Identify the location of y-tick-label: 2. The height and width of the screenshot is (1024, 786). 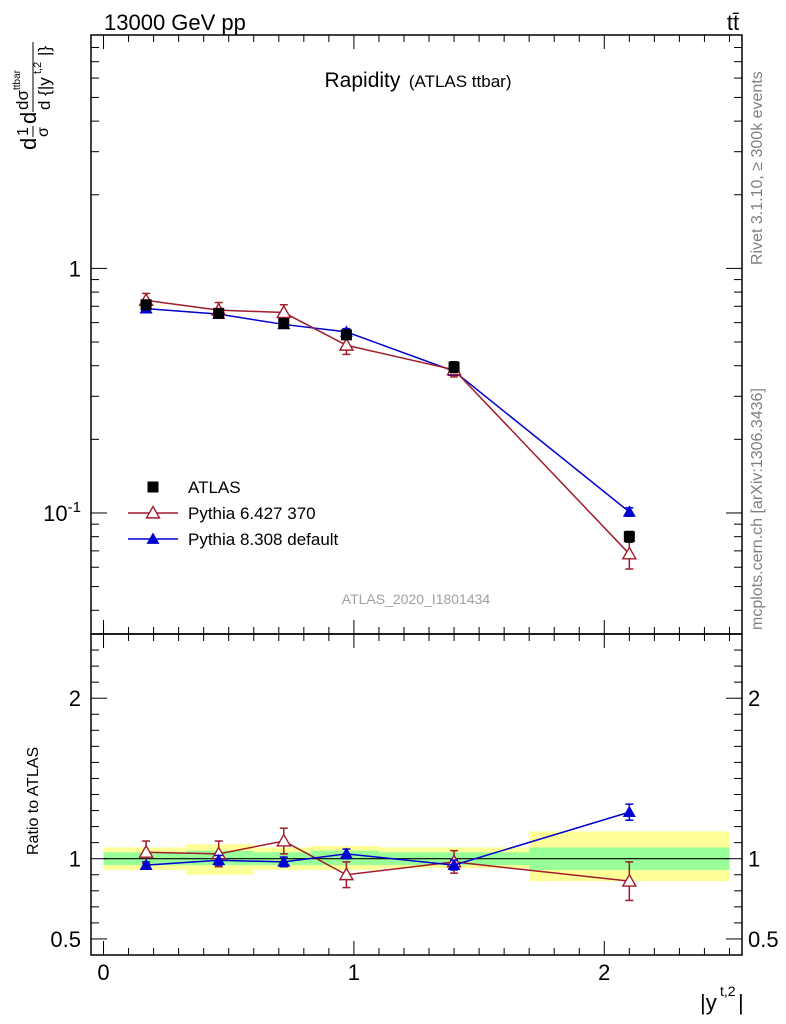
(75, 698).